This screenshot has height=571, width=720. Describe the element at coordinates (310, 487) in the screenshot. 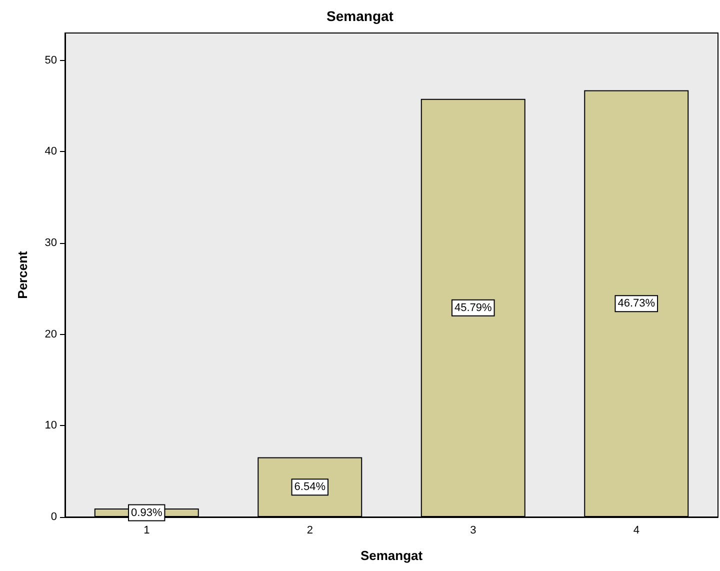

I see `data-label: 6.54%` at that location.